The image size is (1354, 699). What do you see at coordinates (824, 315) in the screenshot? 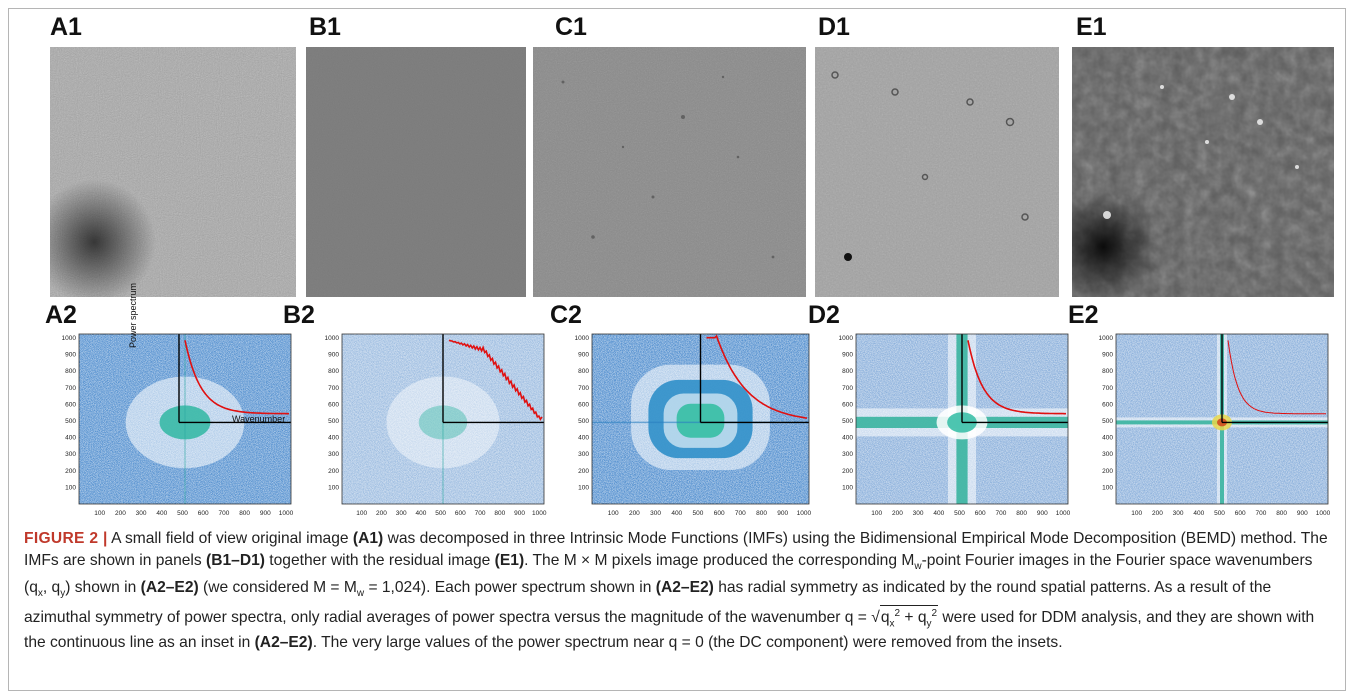
I see `panel-label-d2: D2` at bounding box center [824, 315].